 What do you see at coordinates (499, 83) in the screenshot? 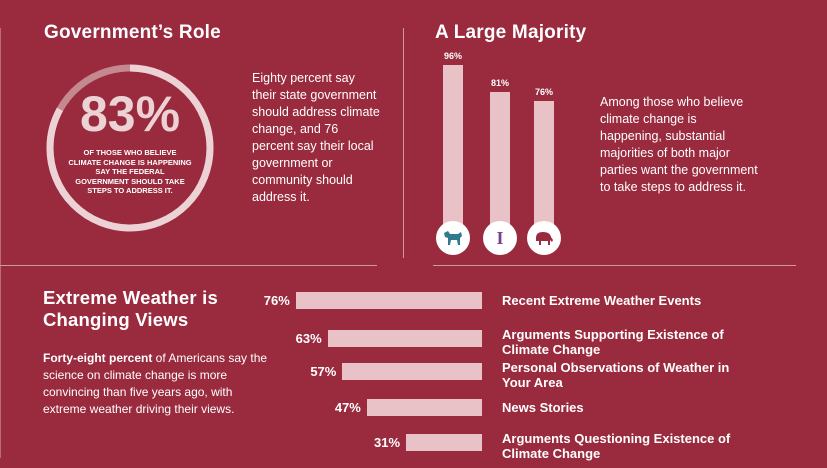
I see `party-bar-value-label: 81%` at bounding box center [499, 83].